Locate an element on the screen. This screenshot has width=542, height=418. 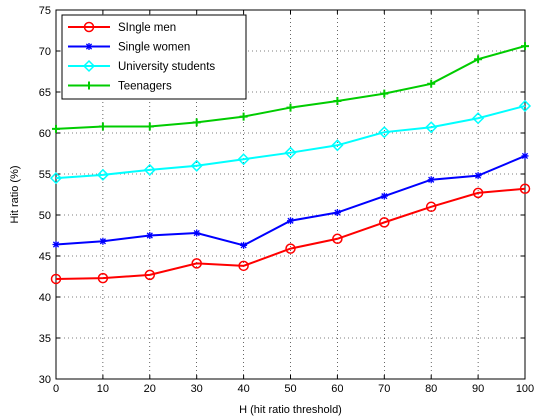
y-axis-title: Hit ratio (%) is located at coordinates (15, 194).